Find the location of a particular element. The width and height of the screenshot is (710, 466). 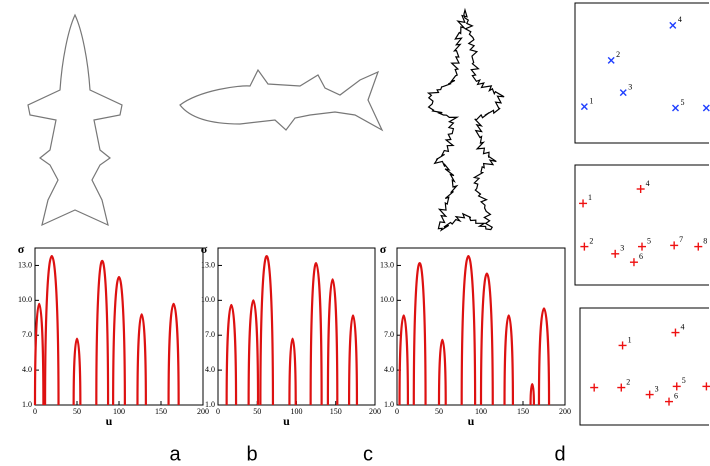

point-label: 7 is located at coordinates (681, 239).